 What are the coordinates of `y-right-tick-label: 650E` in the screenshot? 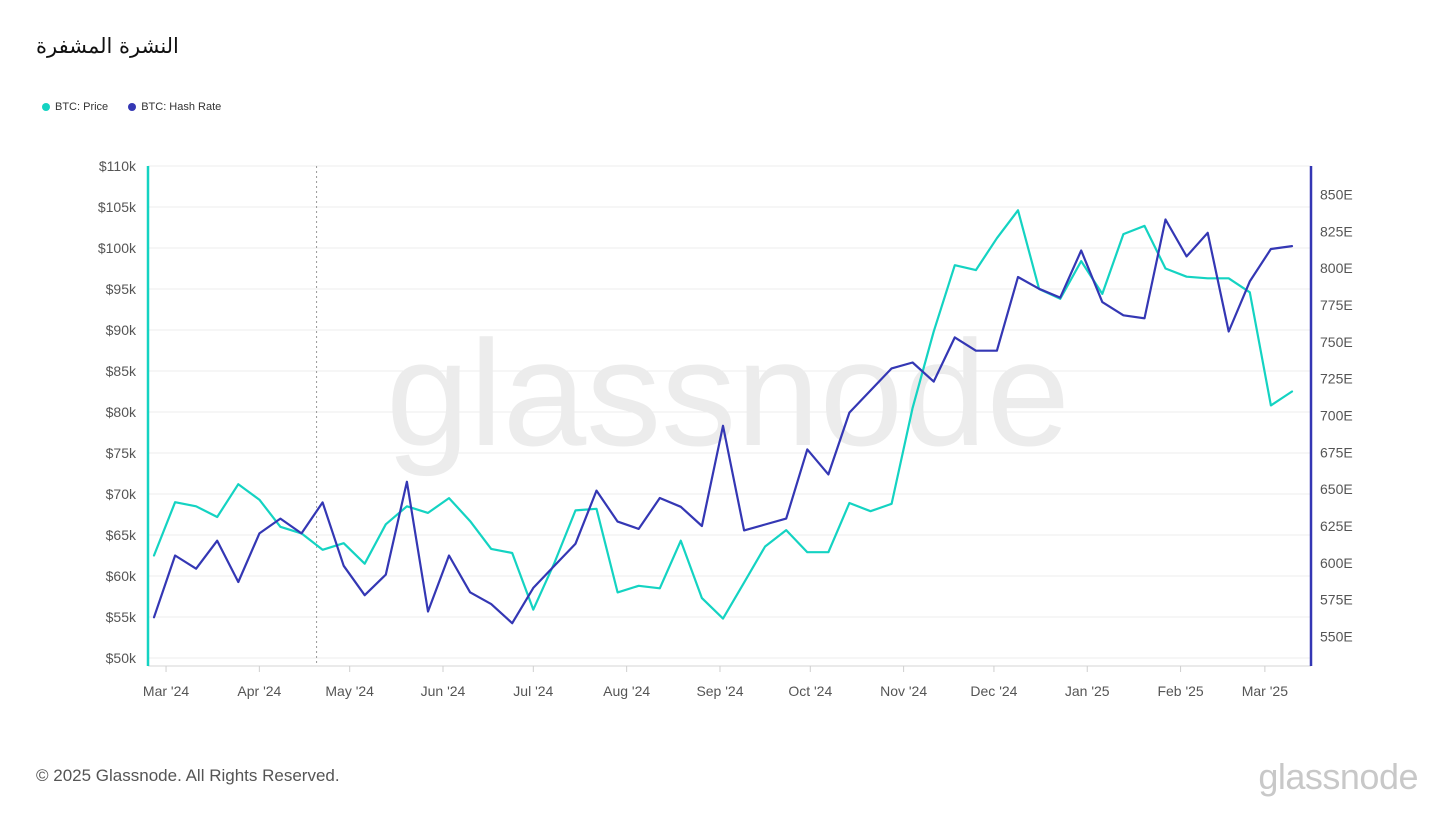 It's located at (1336, 489).